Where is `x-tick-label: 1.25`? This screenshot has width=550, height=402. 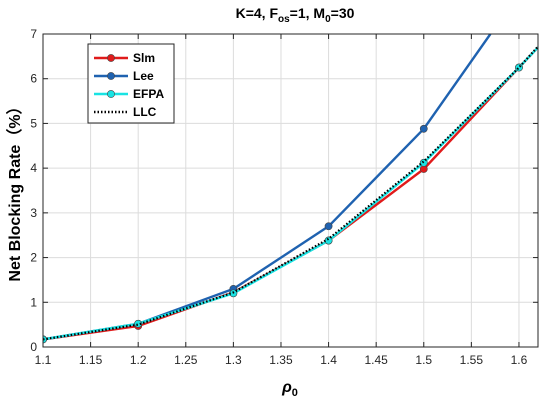 x-tick-label: 1.25 is located at coordinates (186, 360).